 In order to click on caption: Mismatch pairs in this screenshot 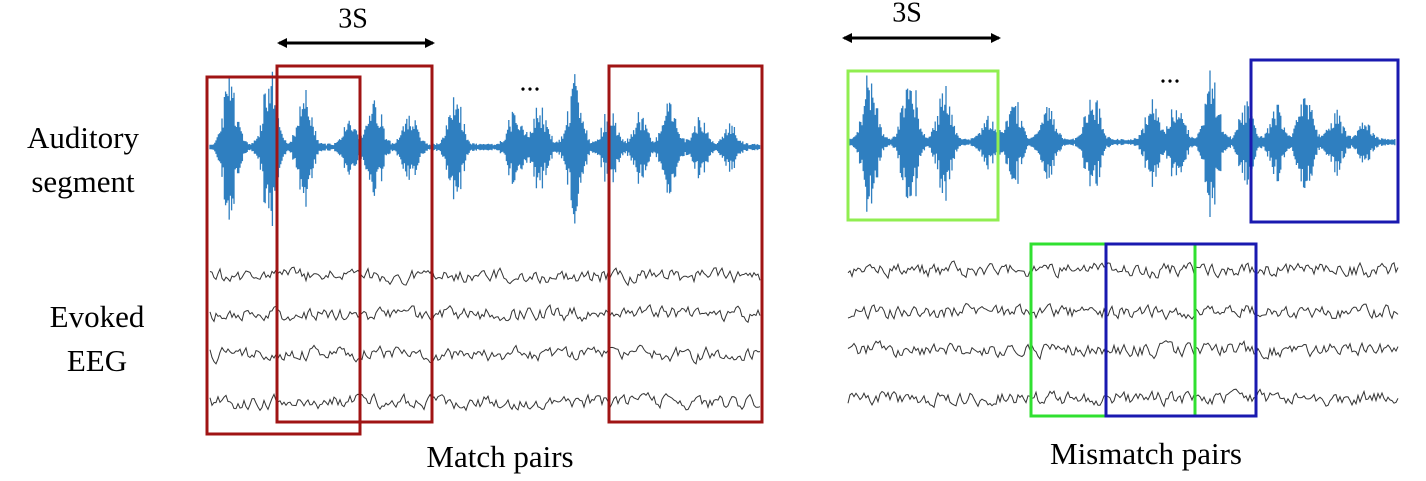, I will do `click(1146, 453)`.